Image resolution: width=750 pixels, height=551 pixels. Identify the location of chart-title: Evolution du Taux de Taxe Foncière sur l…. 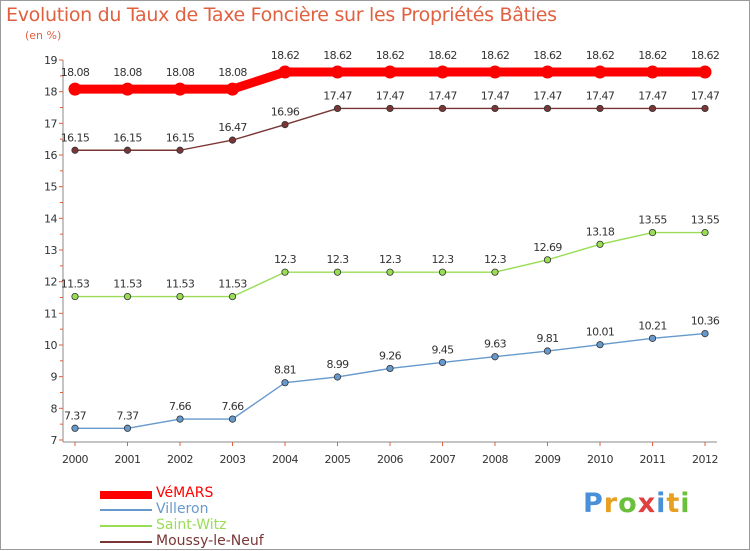
(281, 15).